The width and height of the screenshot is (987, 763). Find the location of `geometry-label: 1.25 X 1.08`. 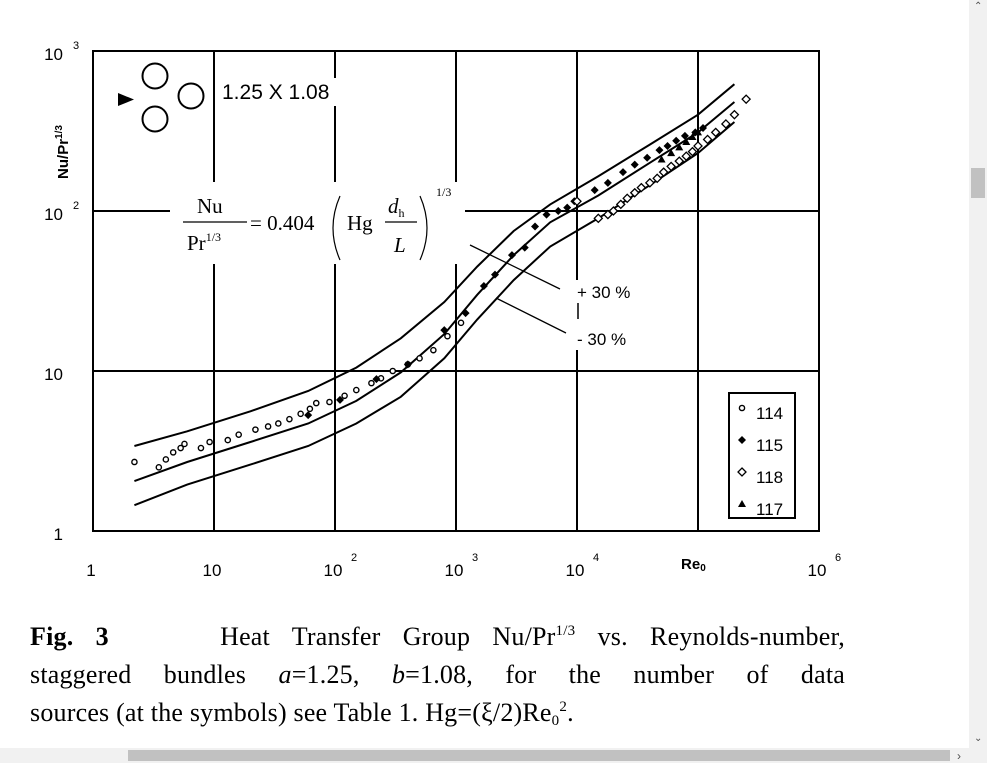

geometry-label: 1.25 X 1.08 is located at coordinates (275, 92).